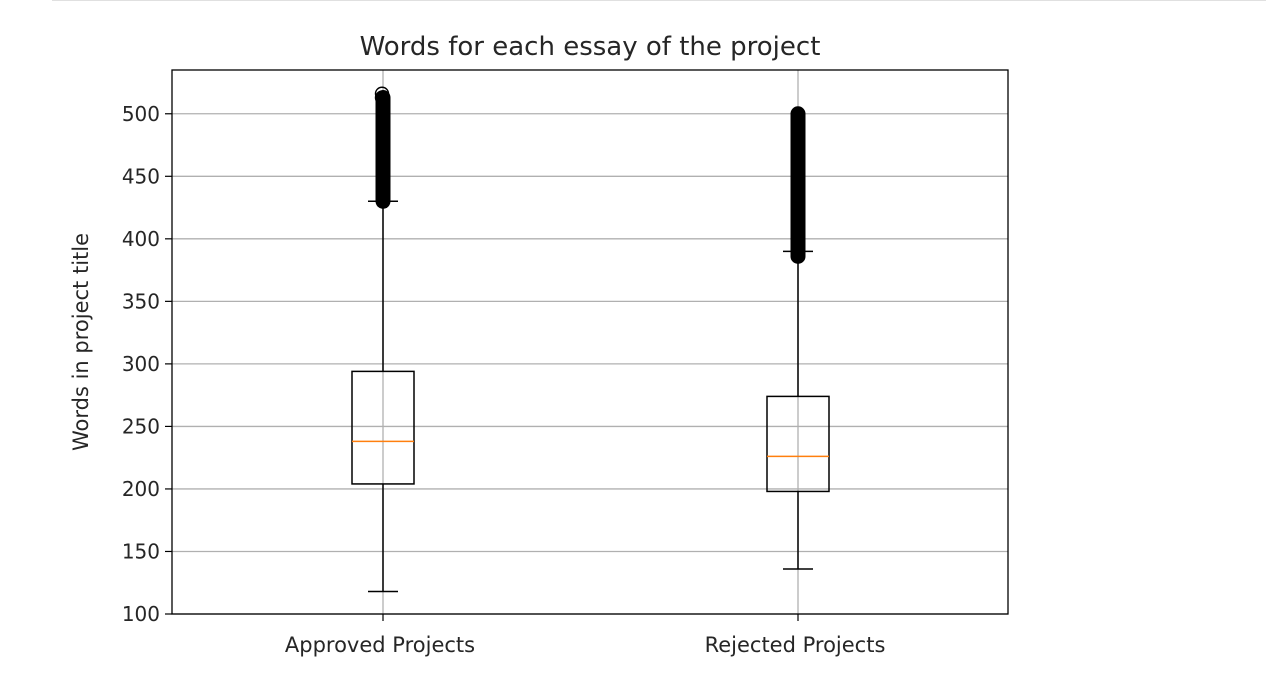  I want to click on y-tick-label: 450, so click(141, 176).